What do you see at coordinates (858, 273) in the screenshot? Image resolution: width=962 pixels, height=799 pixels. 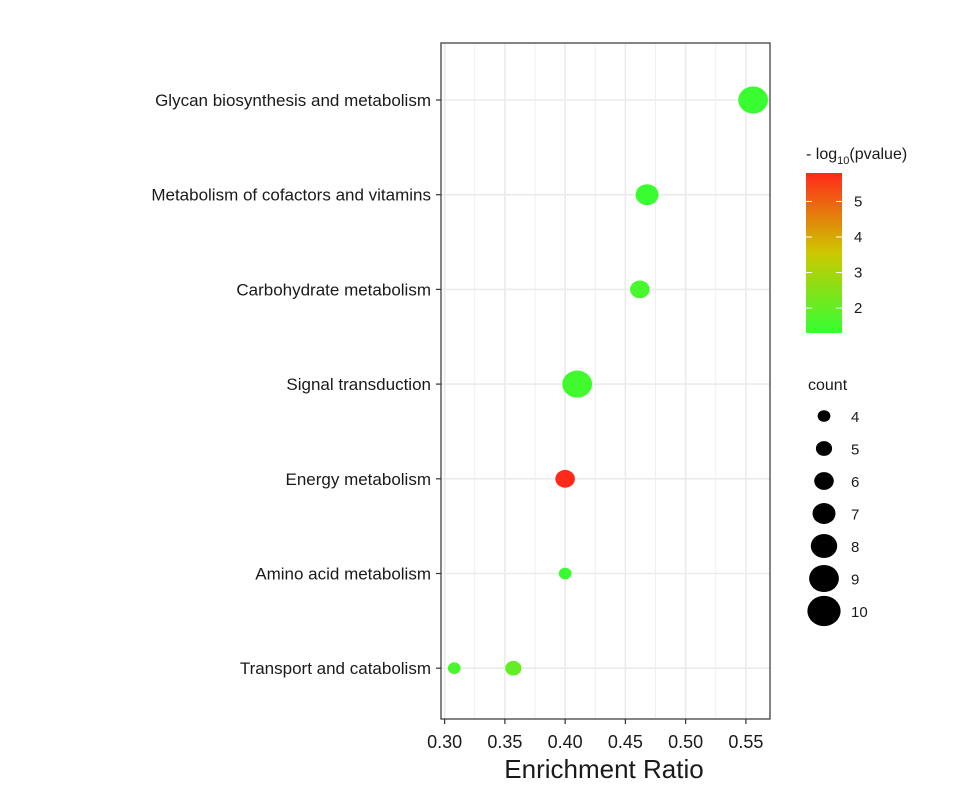 I see `color-bar-tick-label: 3` at bounding box center [858, 273].